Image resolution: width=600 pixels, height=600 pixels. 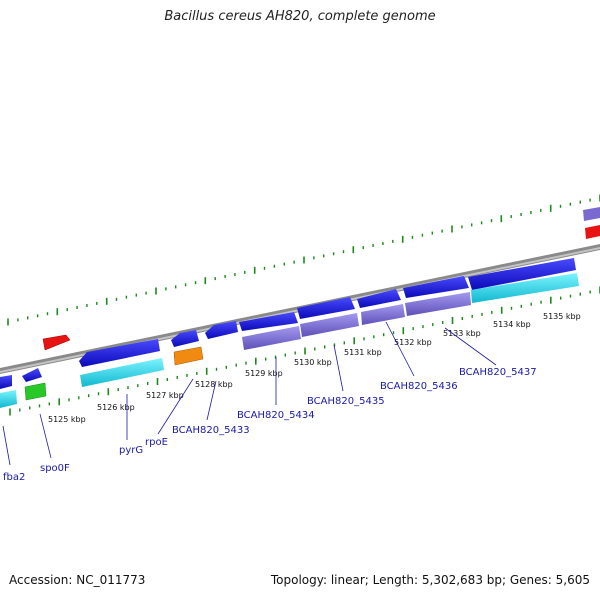 I want to click on gene-label-BCAH820_5435: BCAH820_5435, so click(x=346, y=401).